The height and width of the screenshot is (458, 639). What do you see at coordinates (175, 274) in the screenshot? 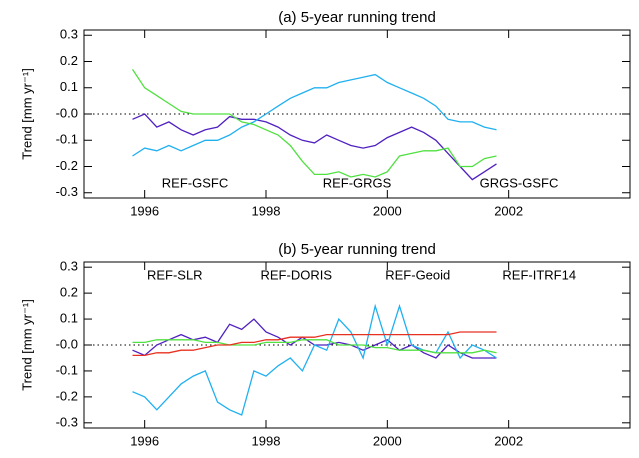
I see `legend-entry: REF-SLR` at bounding box center [175, 274].